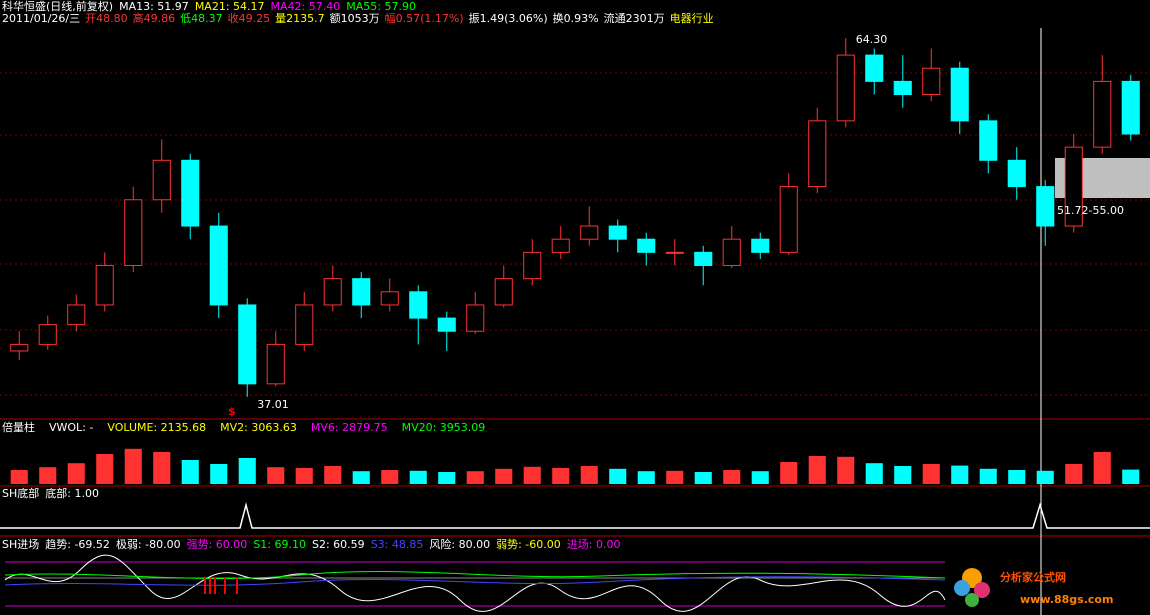 This screenshot has height=615, width=1150. What do you see at coordinates (594, 544) in the screenshot?
I see `header-field: 进场: 0.00` at bounding box center [594, 544].